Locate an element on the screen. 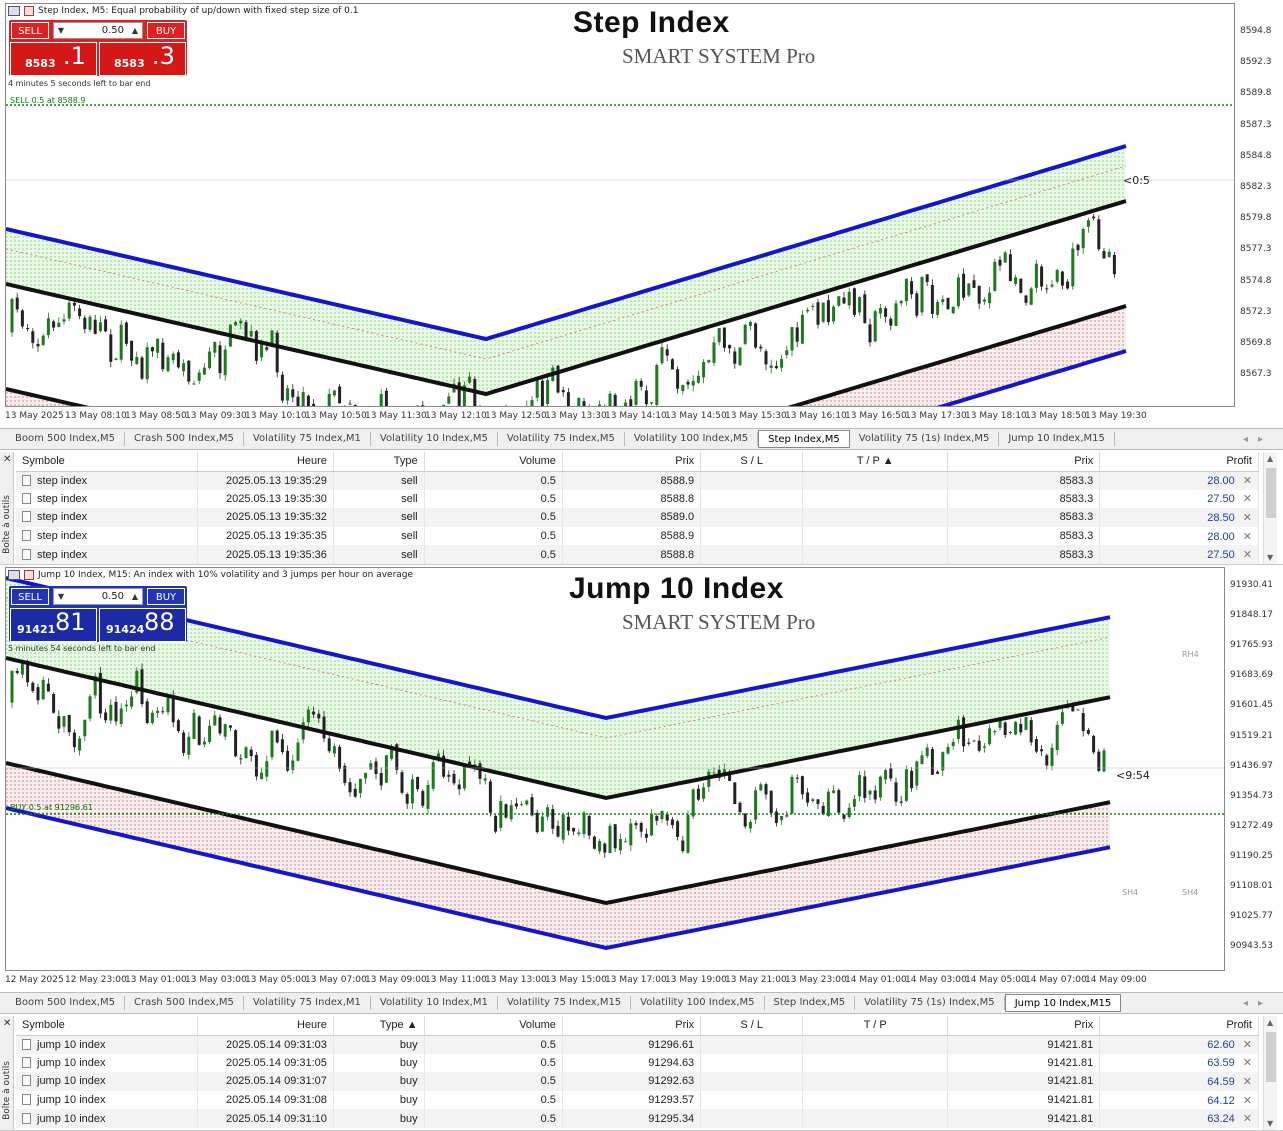 Image resolution: width=1283 pixels, height=1131 pixels. chart-tab: Volatility 75 Index,M15 is located at coordinates (565, 1003).